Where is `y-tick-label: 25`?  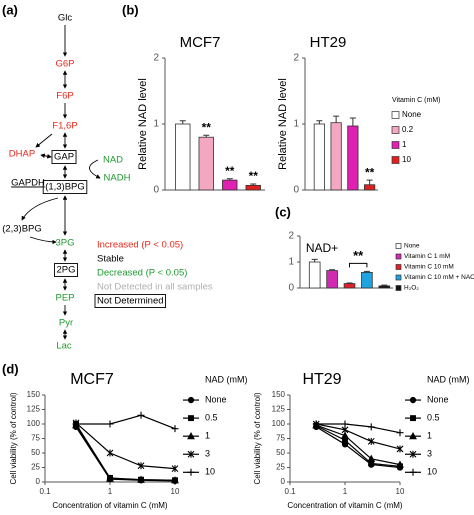 y-tick-label: 25 is located at coordinates (280, 467).